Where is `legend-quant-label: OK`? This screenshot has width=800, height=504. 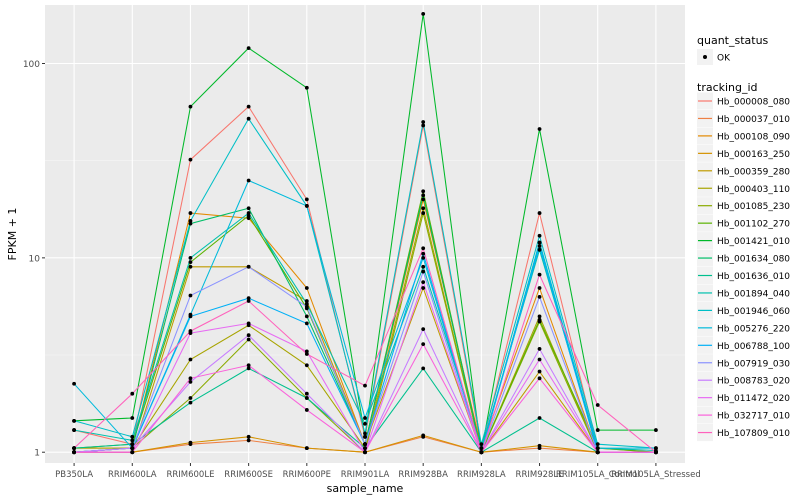
legend-quant-label: OK is located at coordinates (724, 59).